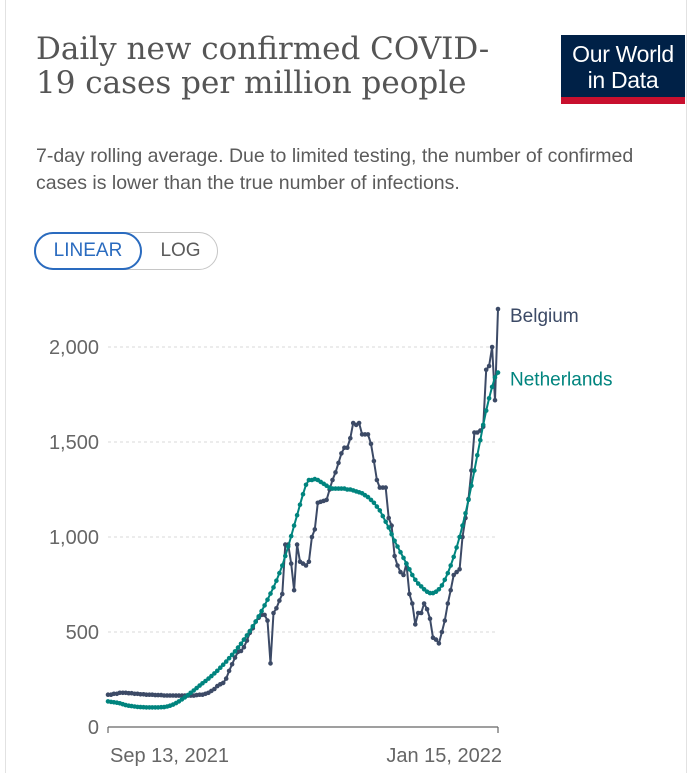 The width and height of the screenshot is (693, 773). Describe the element at coordinates (561, 348) in the screenshot. I see `label-layer: Belgium Netherlands` at that location.